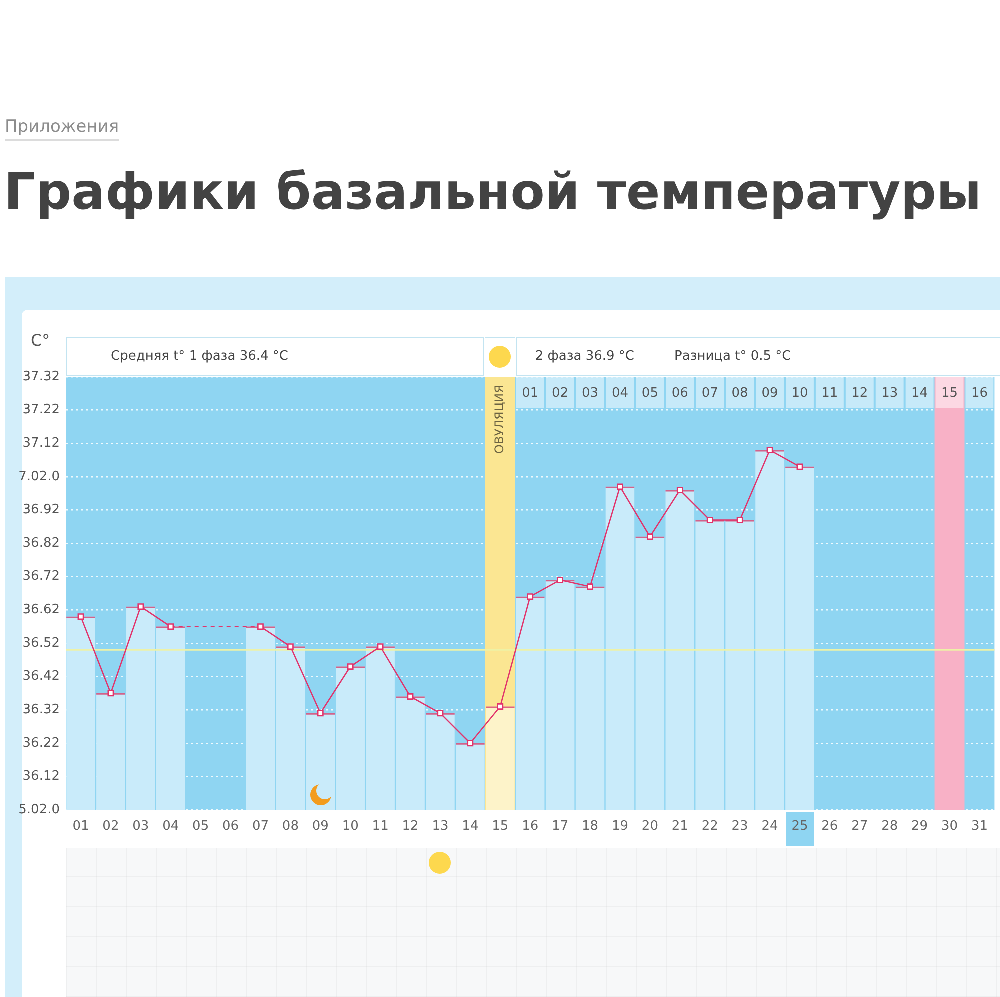  Describe the element at coordinates (41, 676) in the screenshot. I see `y-tick-label: 36.42` at that location.